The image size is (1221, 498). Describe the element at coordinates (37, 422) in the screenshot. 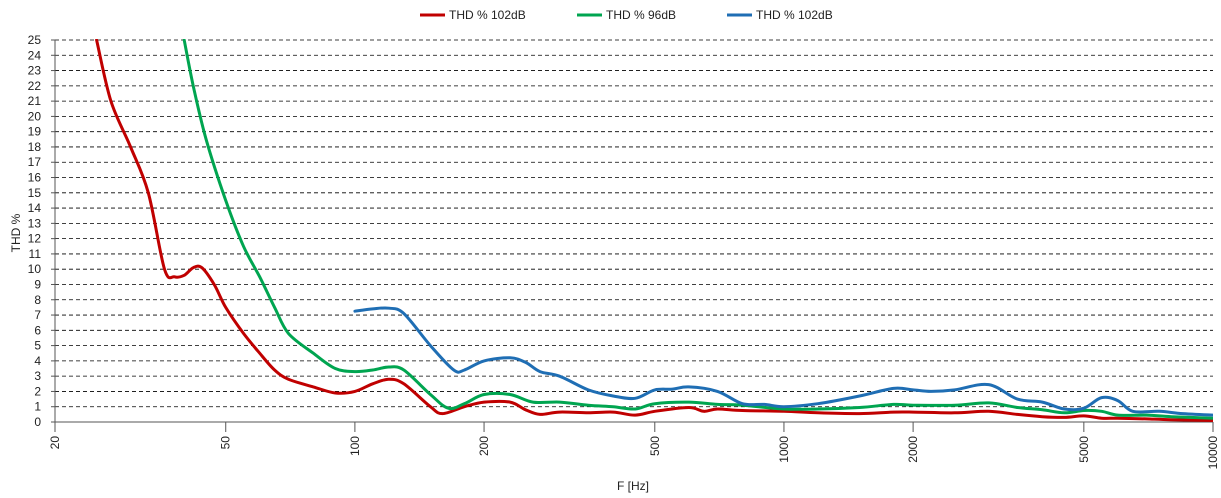

I see `y-tick-label: 0` at that location.